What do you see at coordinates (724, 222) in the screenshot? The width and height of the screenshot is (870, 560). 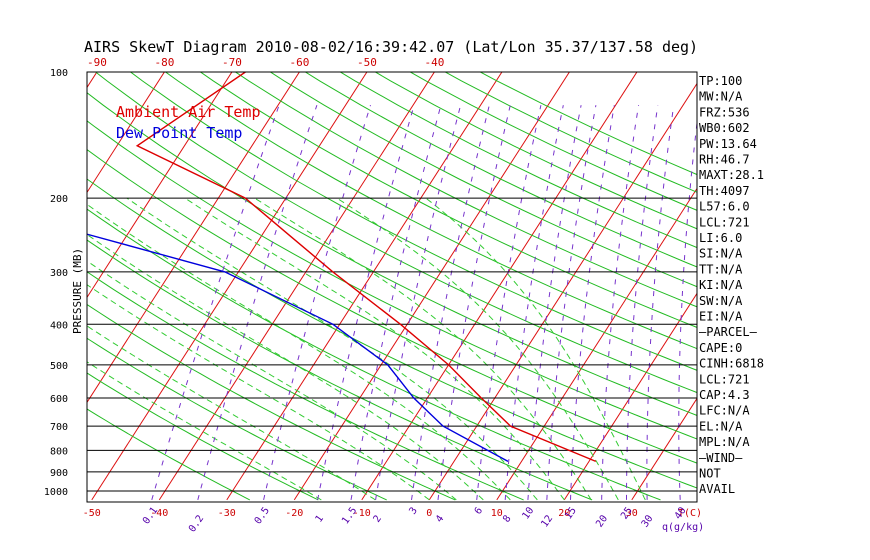 I see `stability-index-row: LCL:721` at bounding box center [724, 222].